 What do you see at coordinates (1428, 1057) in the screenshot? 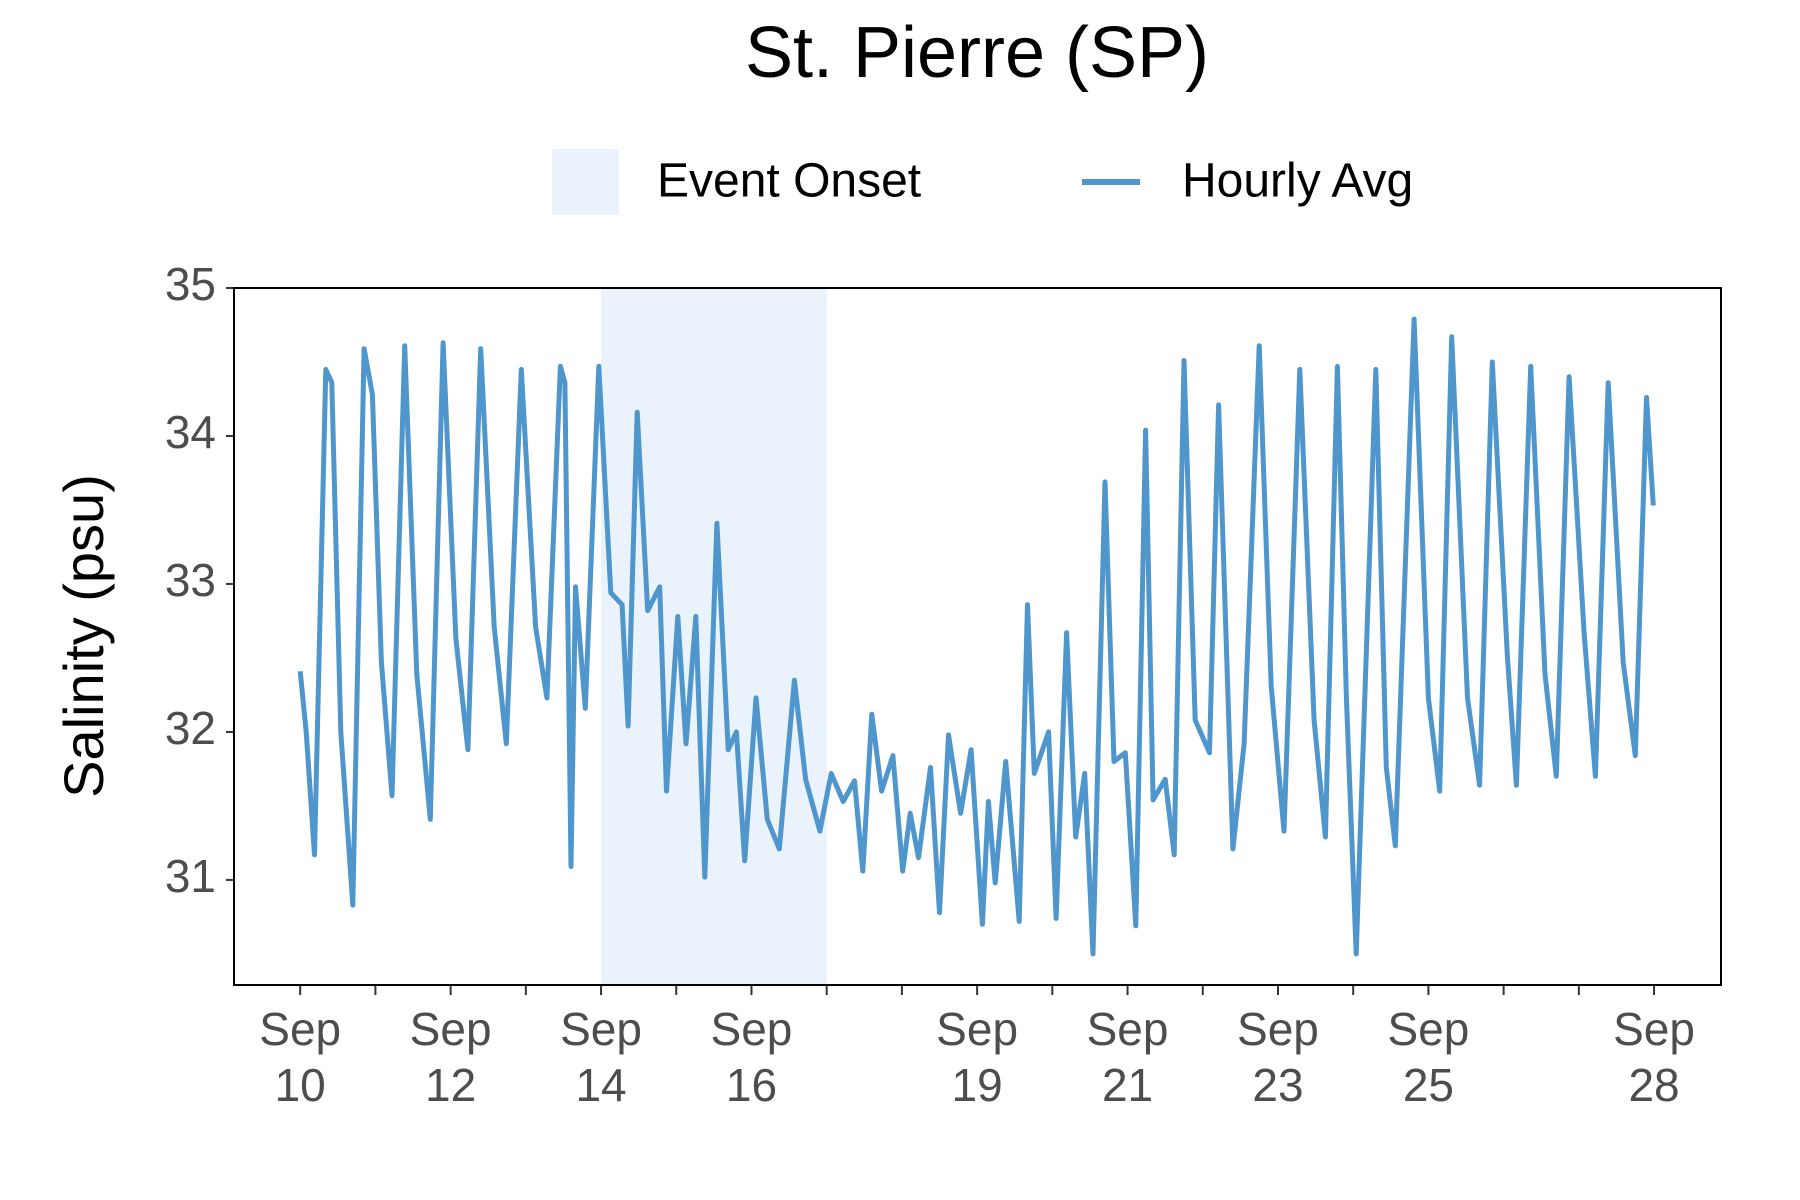
I see `x-tick-label: Sep 25` at bounding box center [1428, 1057].